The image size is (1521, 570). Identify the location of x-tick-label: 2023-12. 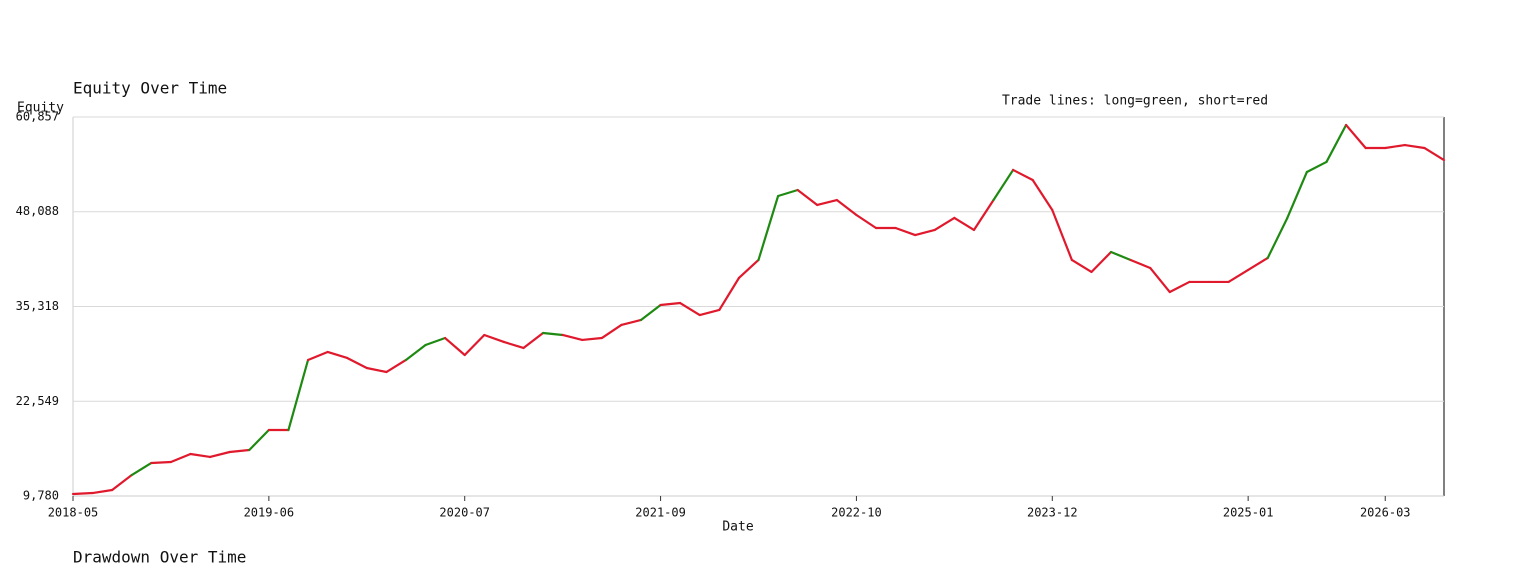
(1052, 513).